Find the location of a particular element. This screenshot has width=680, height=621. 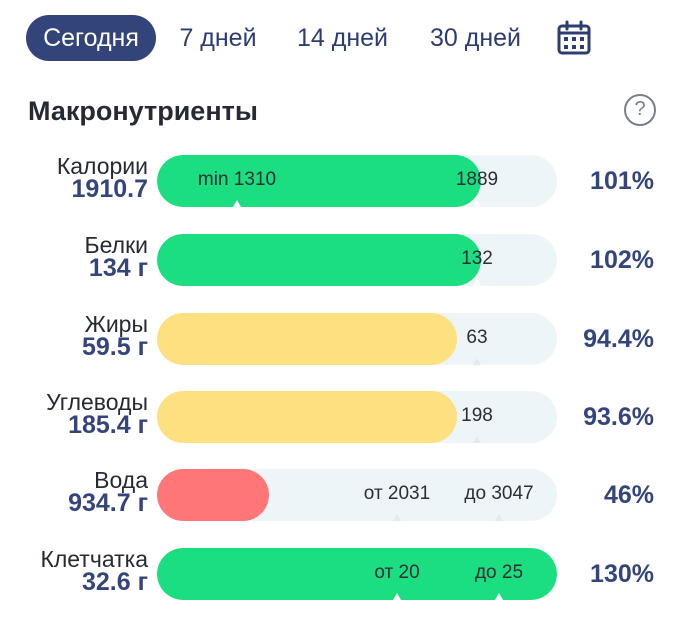

nutrient-label: Калории is located at coordinates (102, 166).